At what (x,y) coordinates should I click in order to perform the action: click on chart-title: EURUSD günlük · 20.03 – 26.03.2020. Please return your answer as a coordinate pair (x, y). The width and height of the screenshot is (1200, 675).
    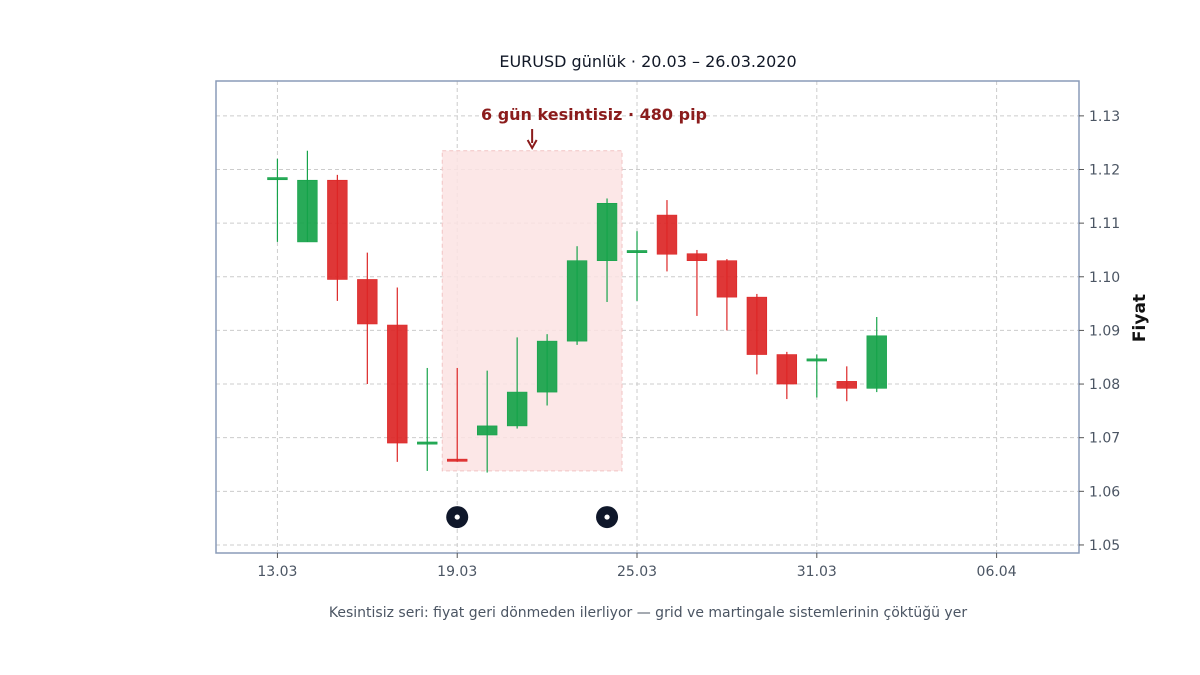
    Looking at the image, I should click on (647, 61).